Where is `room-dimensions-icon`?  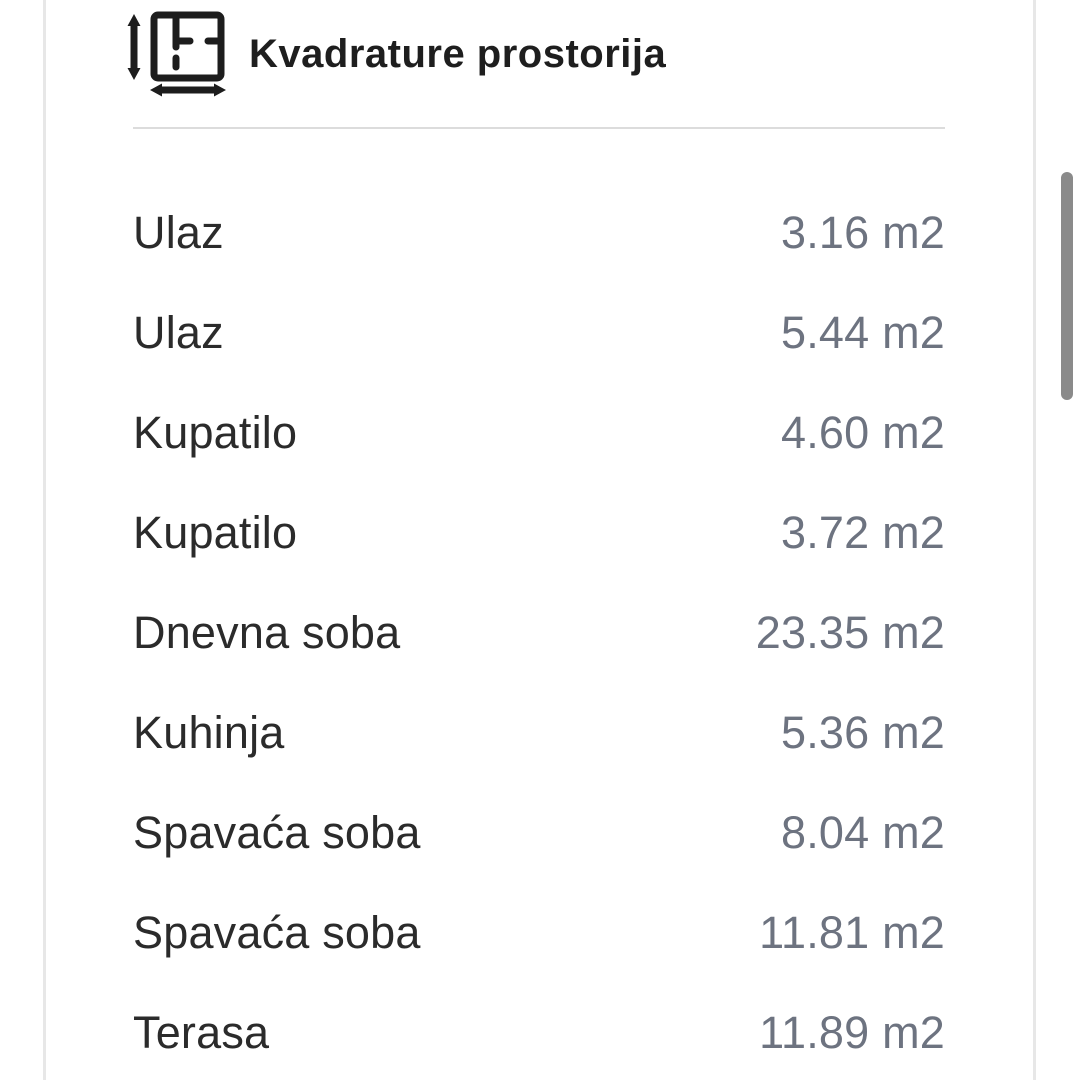 room-dimensions-icon is located at coordinates (175, 54).